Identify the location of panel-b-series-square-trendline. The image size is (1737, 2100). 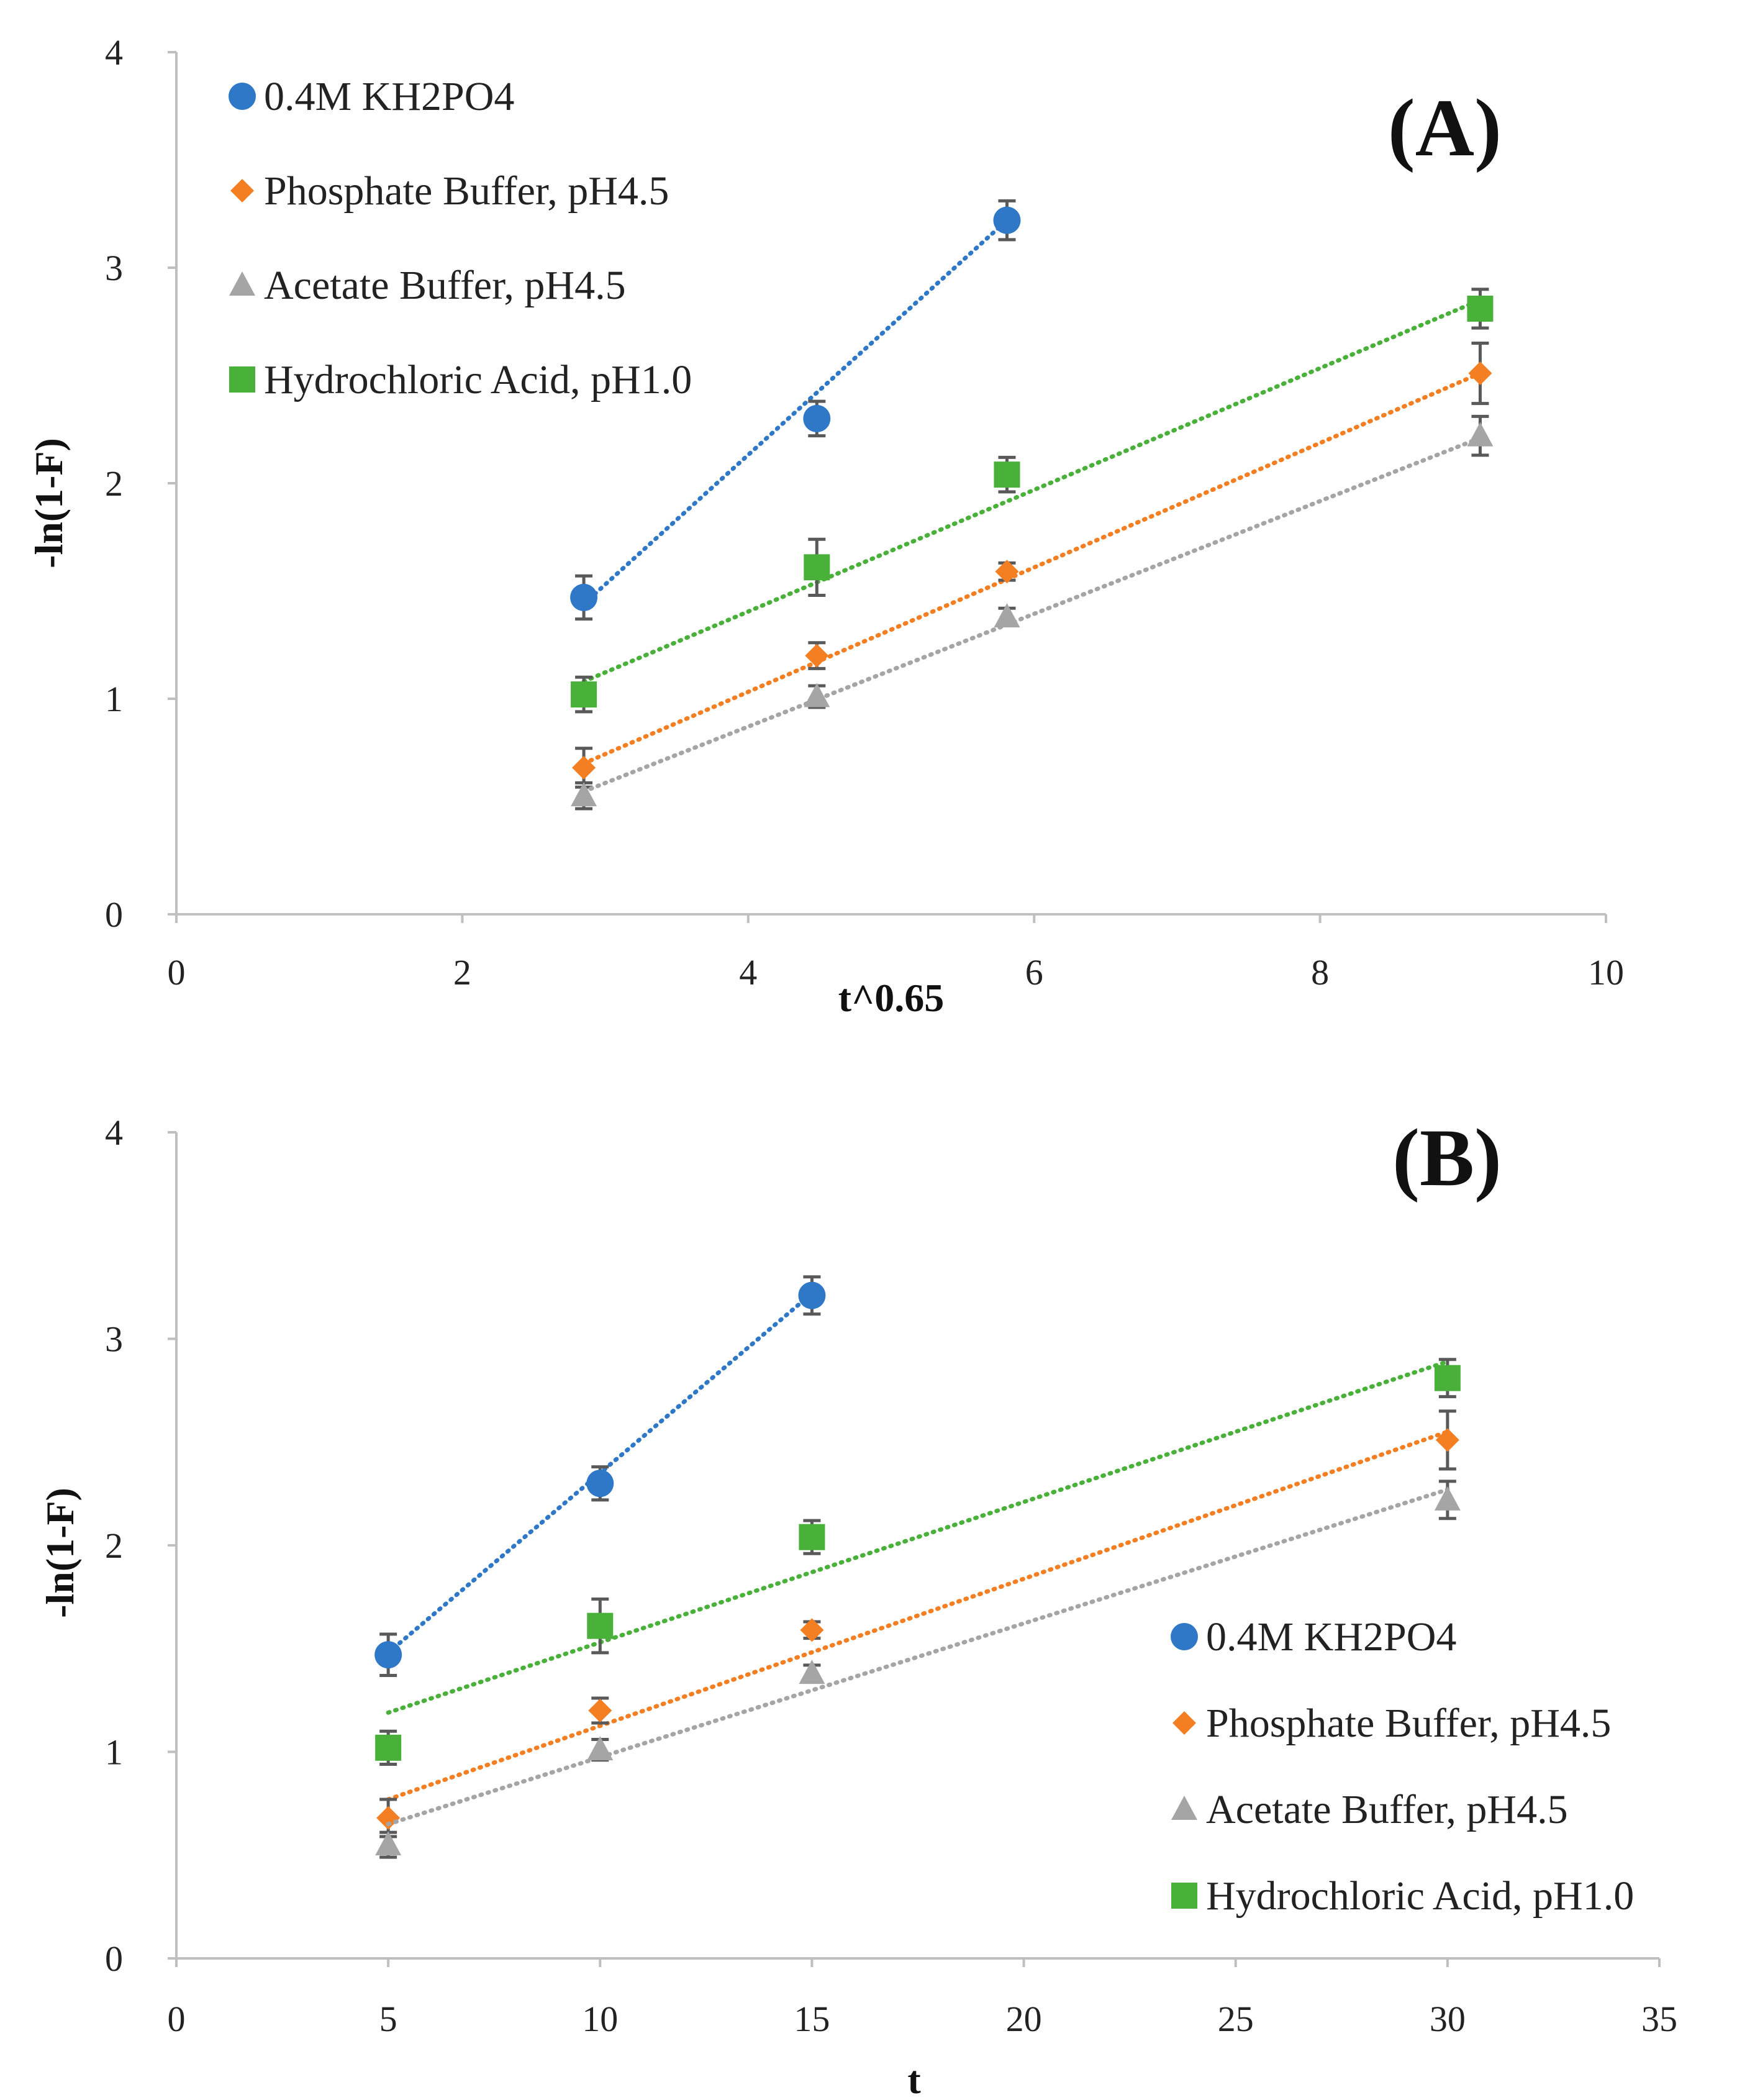
(918, 1537).